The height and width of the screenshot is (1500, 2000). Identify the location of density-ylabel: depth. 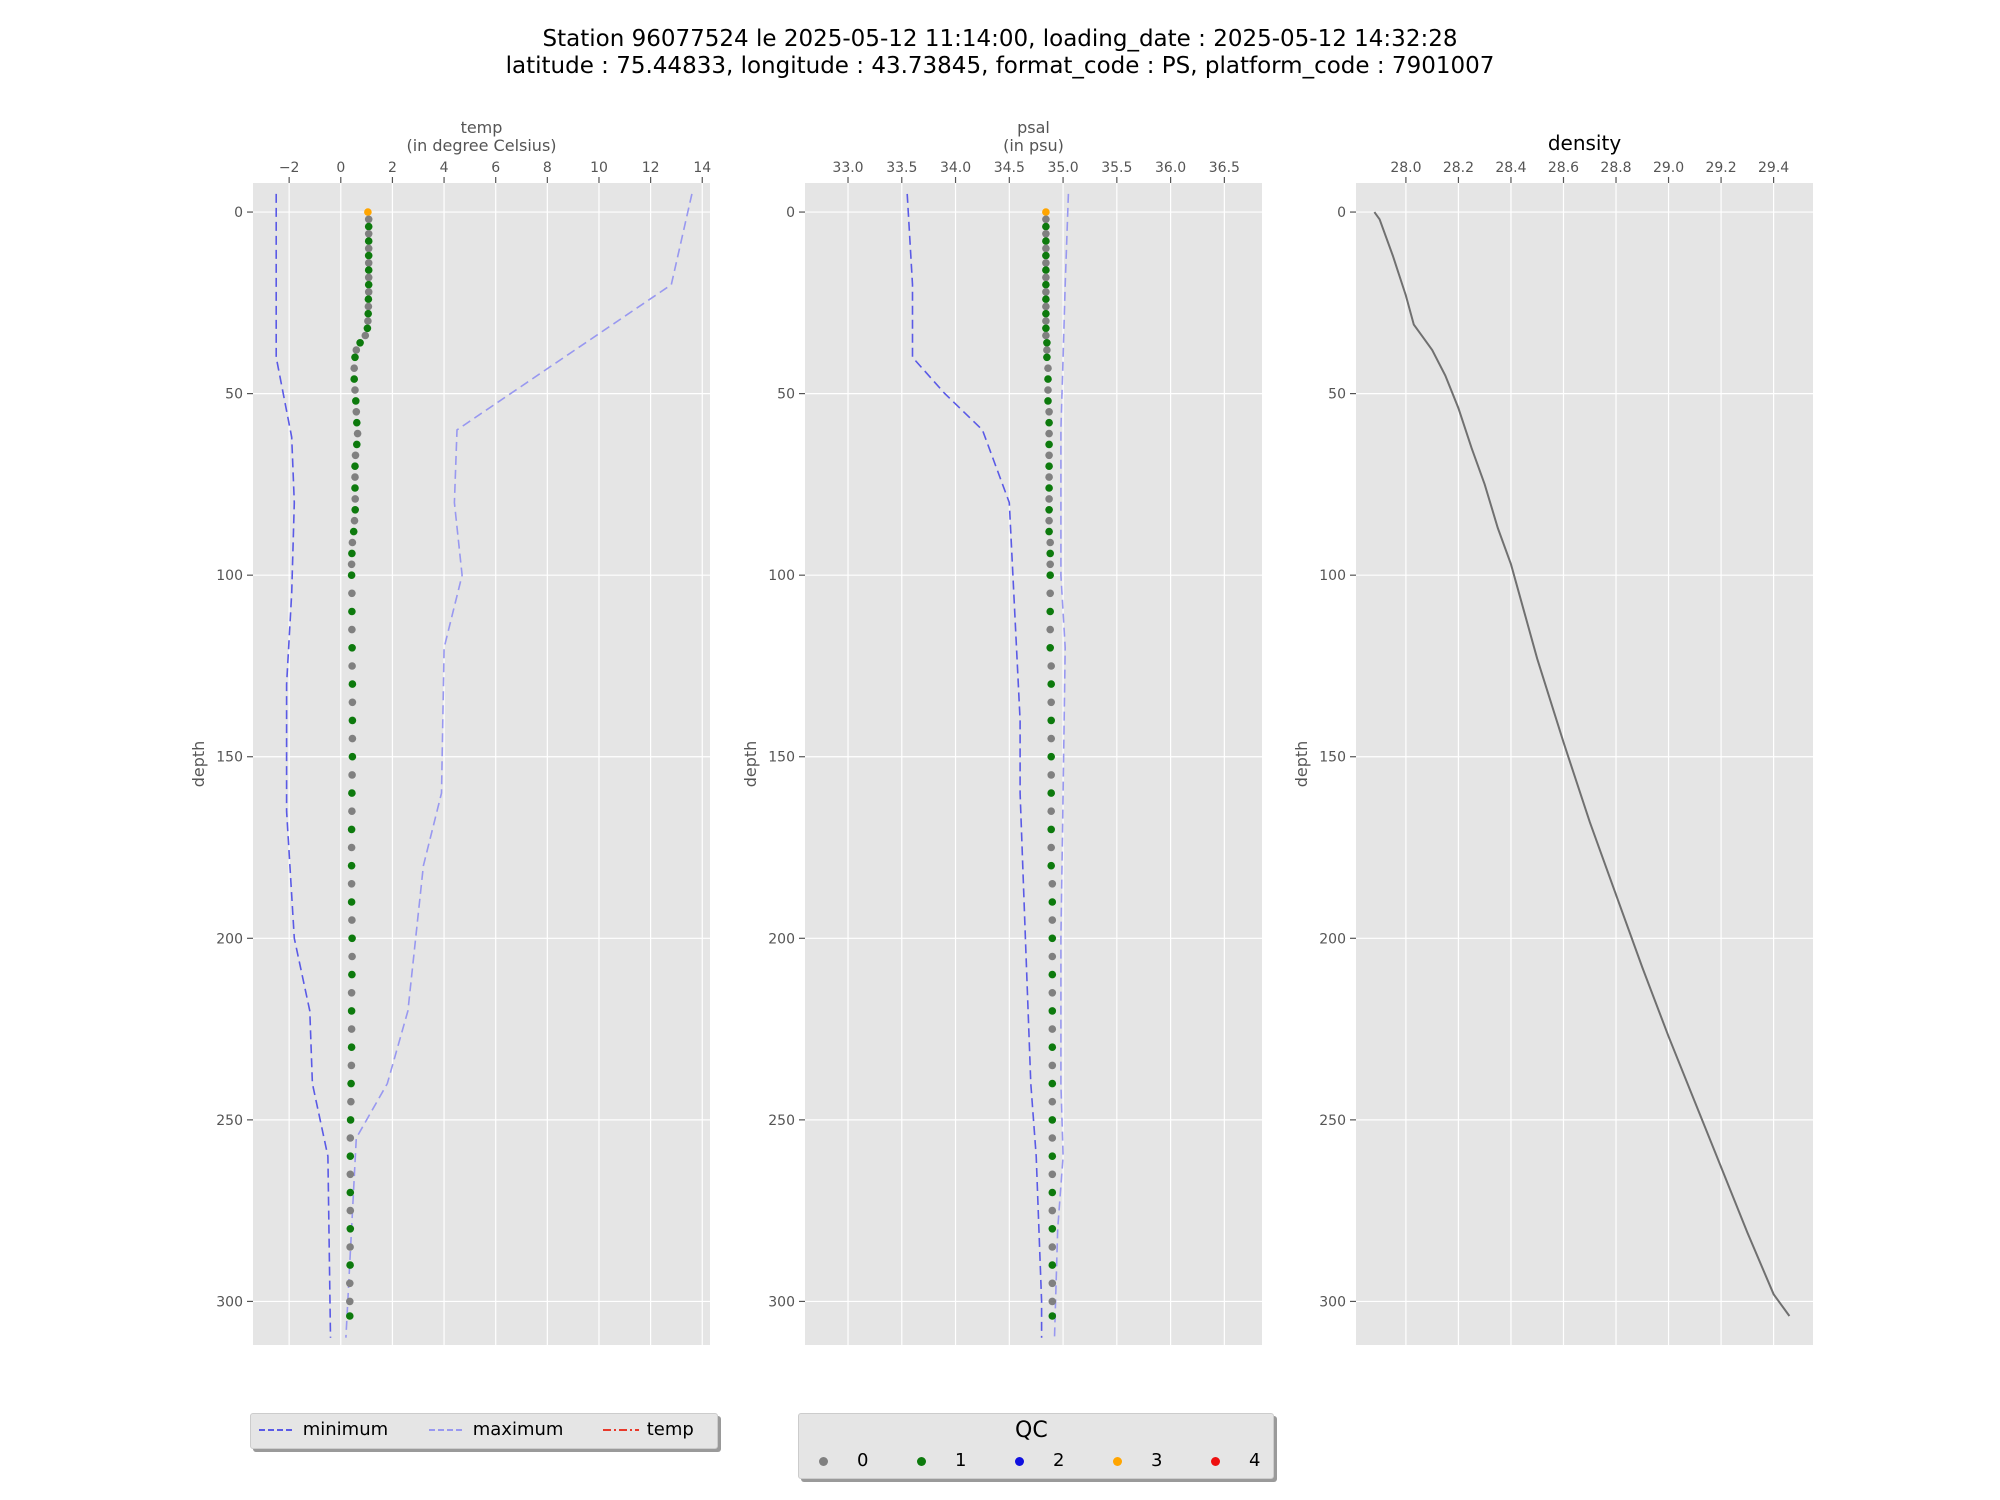
(1301, 764).